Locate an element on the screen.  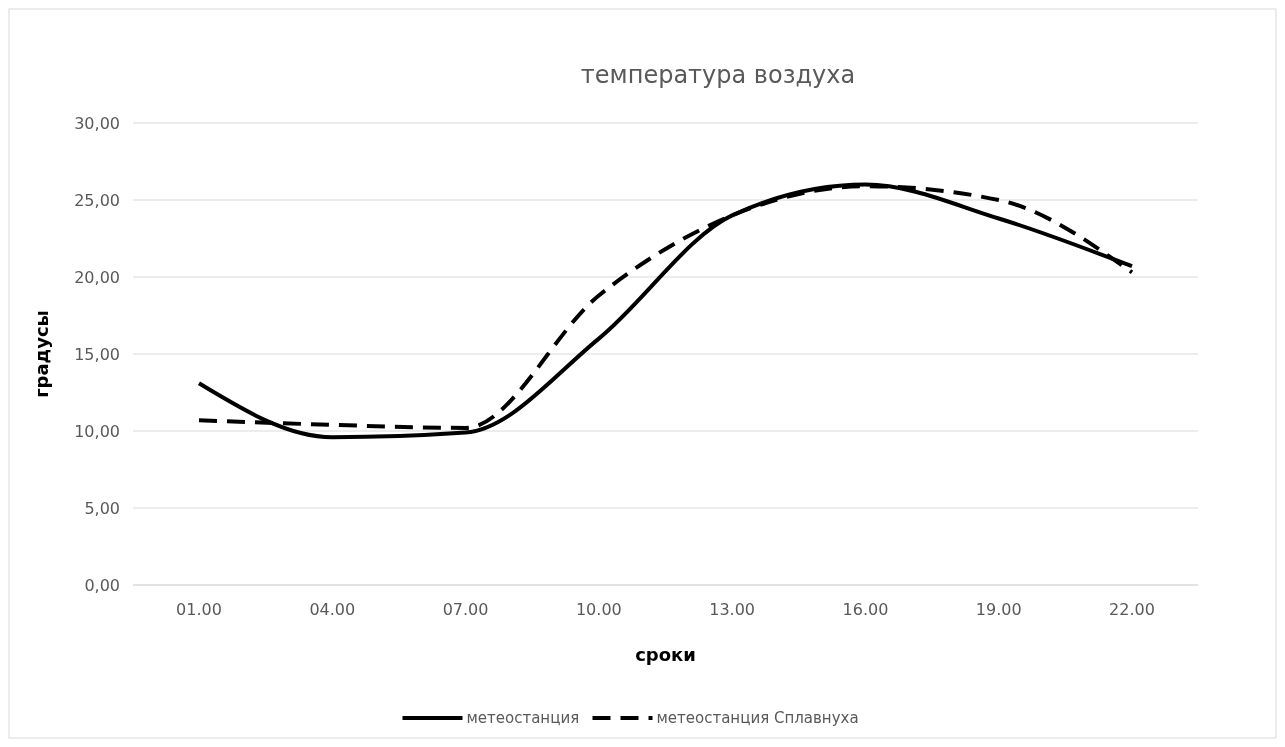
y-tick-label: 15,00 is located at coordinates (97, 354).